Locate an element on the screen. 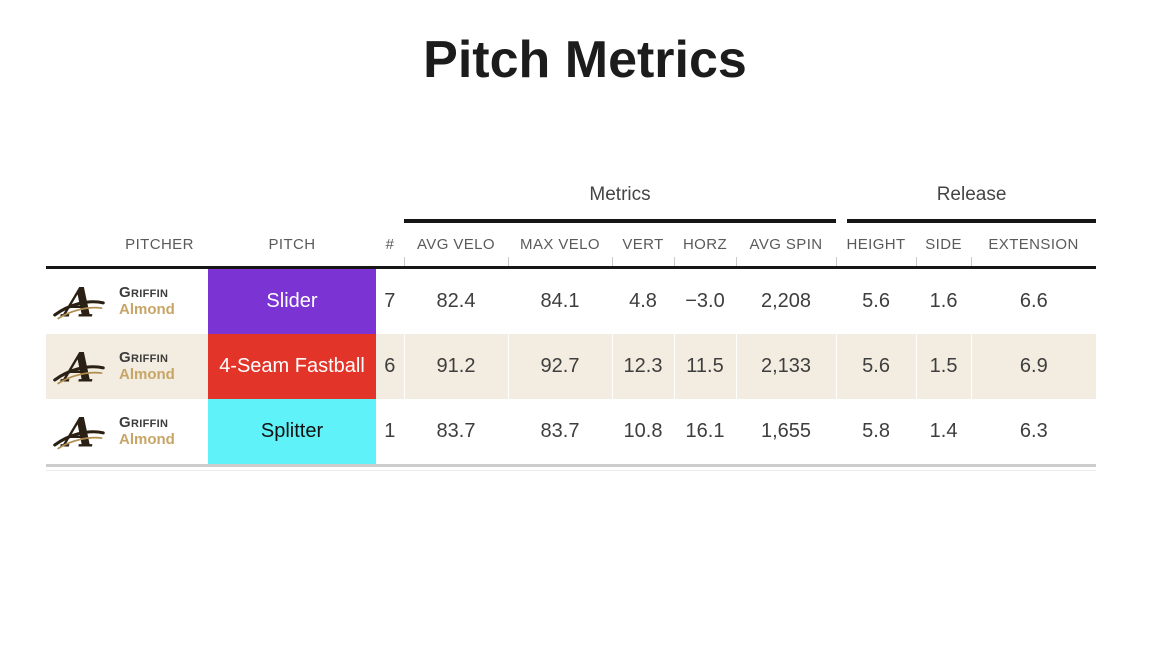 The width and height of the screenshot is (1170, 655). avg-velo-cell: 91.2 is located at coordinates (455, 366).